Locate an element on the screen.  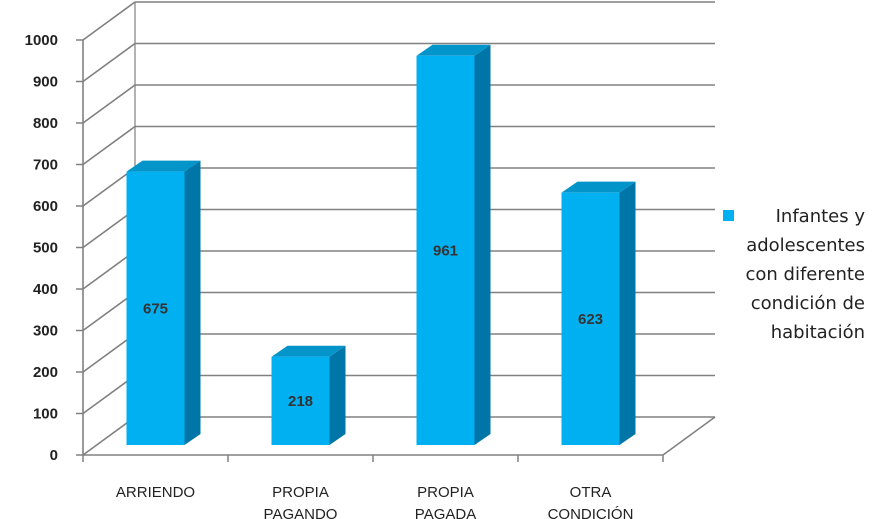
data-label: 961 is located at coordinates (445, 250).